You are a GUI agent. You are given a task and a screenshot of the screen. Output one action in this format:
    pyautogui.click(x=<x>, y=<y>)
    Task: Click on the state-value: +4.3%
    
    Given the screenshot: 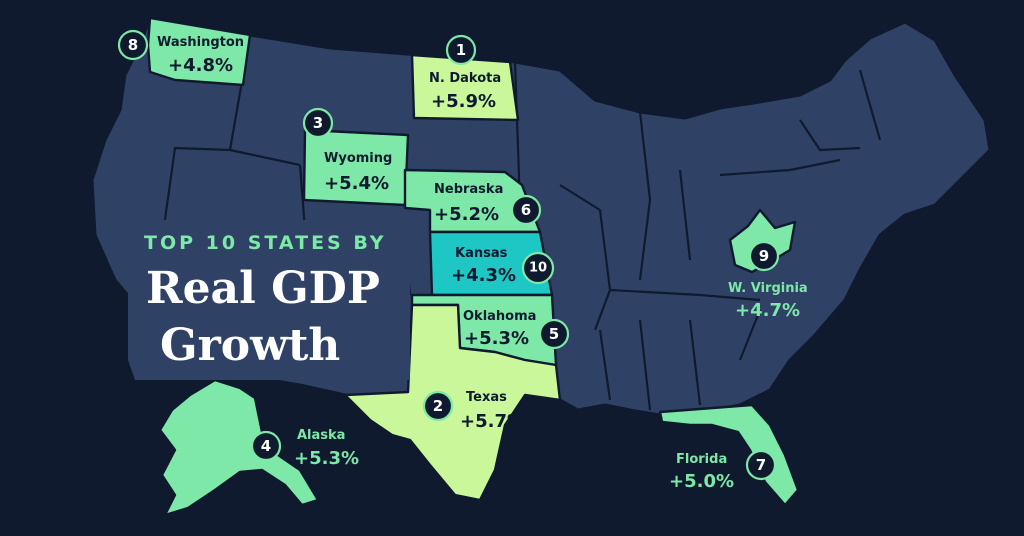 What is the action you would take?
    pyautogui.click(x=483, y=275)
    